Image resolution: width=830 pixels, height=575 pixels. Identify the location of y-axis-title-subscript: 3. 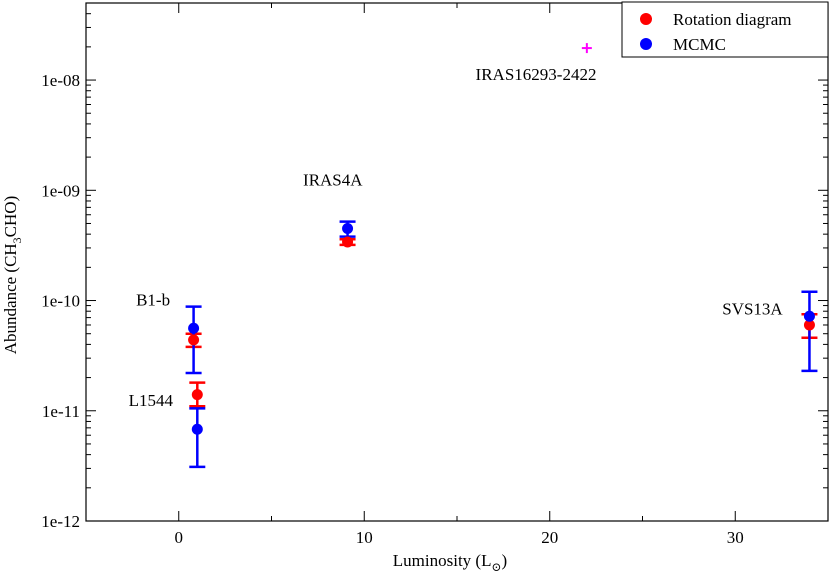
(17, 240).